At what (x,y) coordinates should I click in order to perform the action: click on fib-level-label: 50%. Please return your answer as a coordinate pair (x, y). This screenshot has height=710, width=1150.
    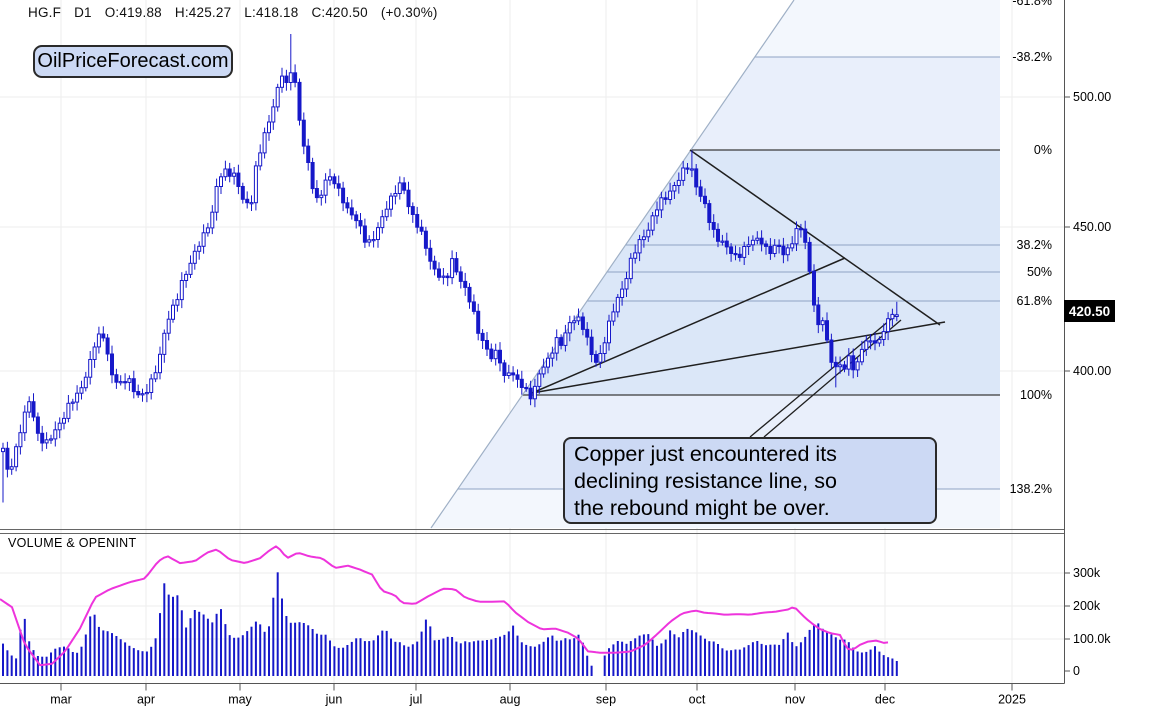
    Looking at the image, I should click on (1039, 272).